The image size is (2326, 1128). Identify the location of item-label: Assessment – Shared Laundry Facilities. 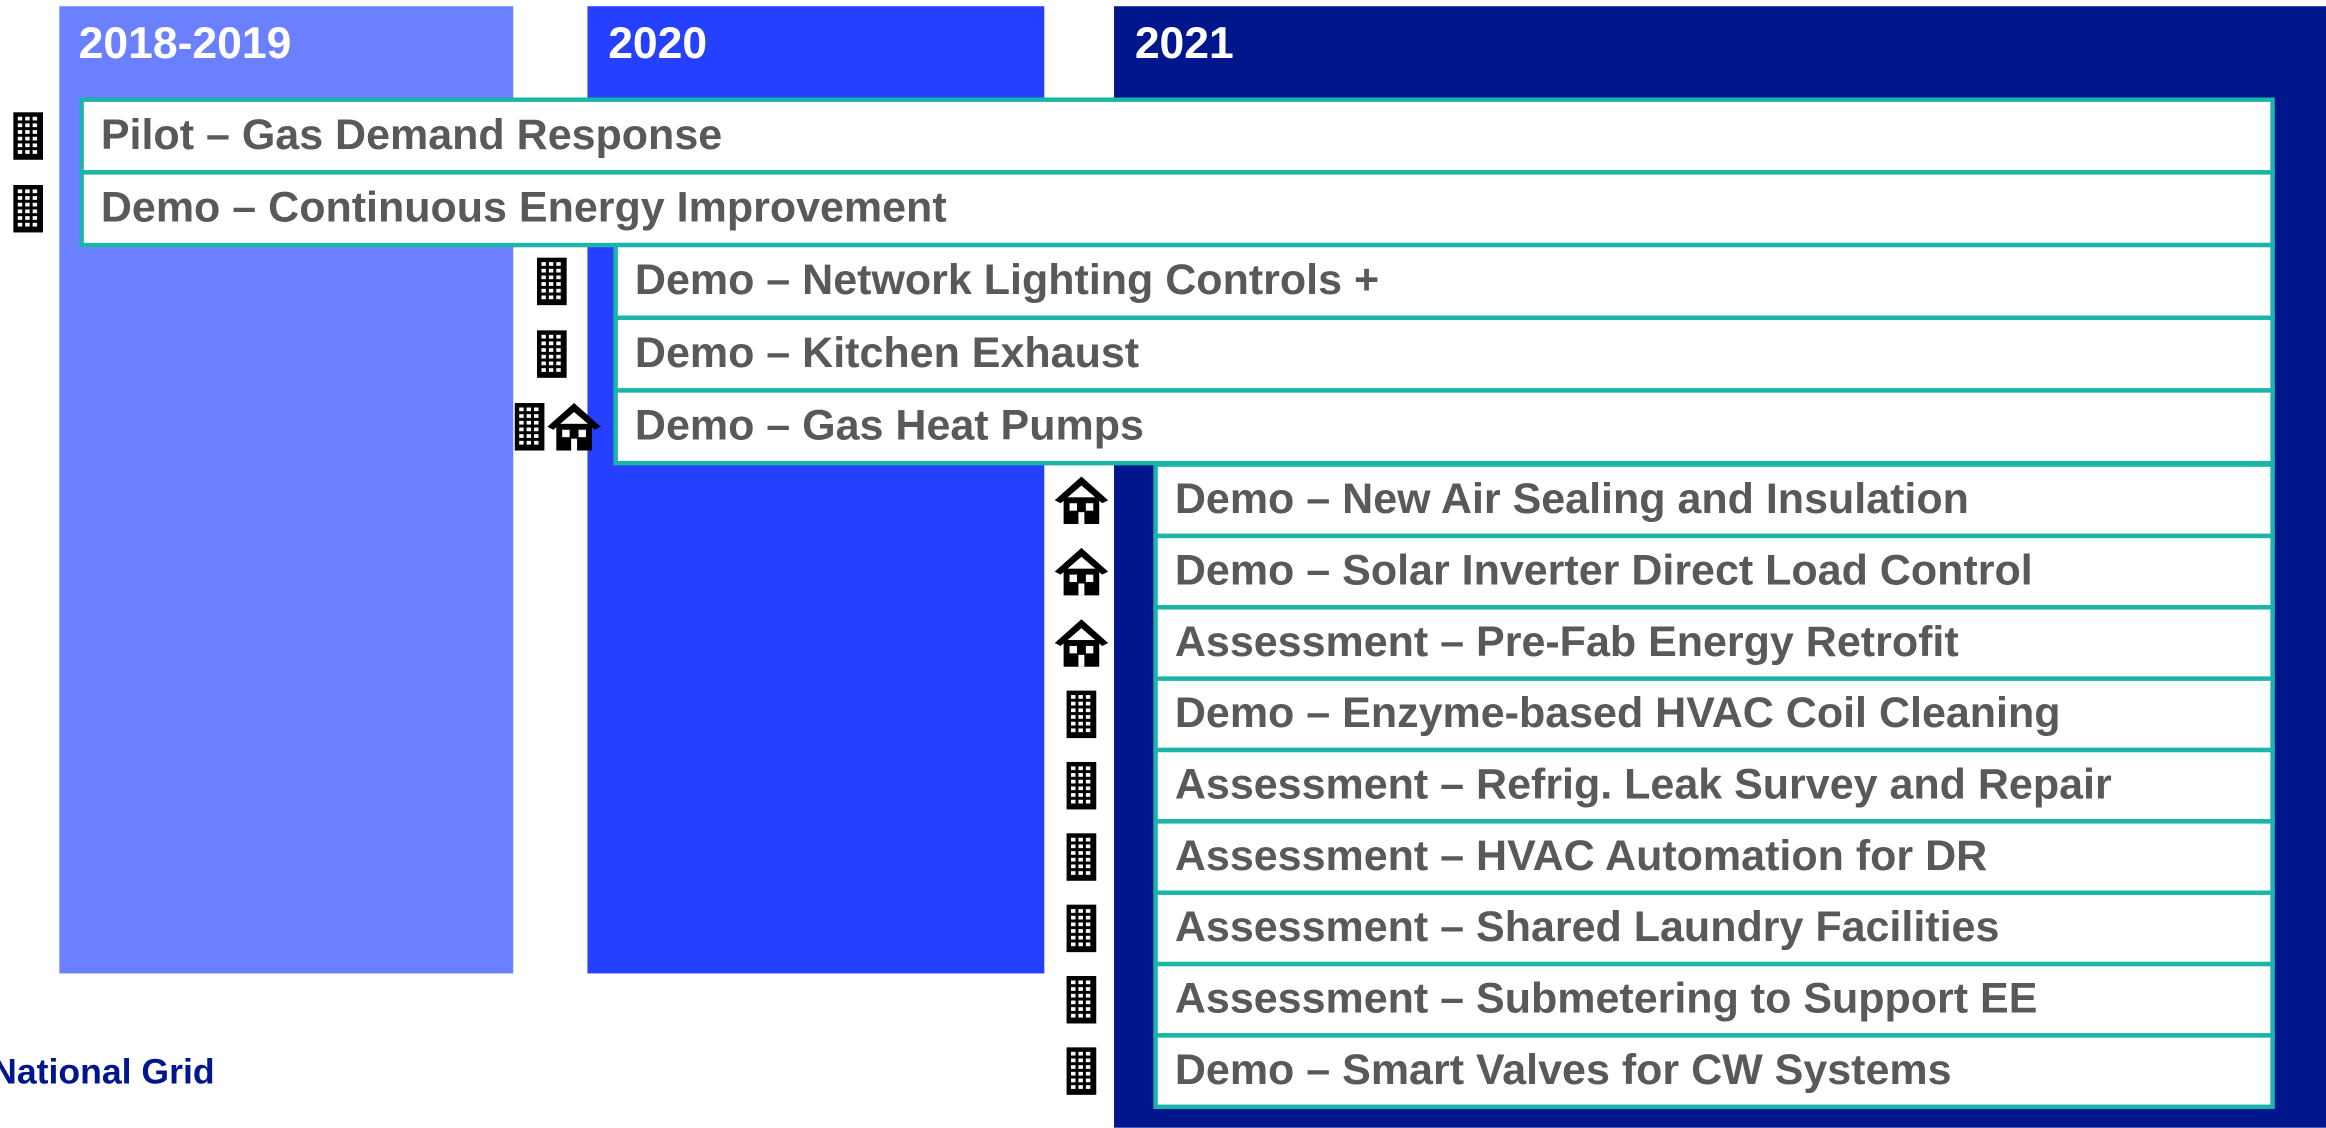
(1587, 927).